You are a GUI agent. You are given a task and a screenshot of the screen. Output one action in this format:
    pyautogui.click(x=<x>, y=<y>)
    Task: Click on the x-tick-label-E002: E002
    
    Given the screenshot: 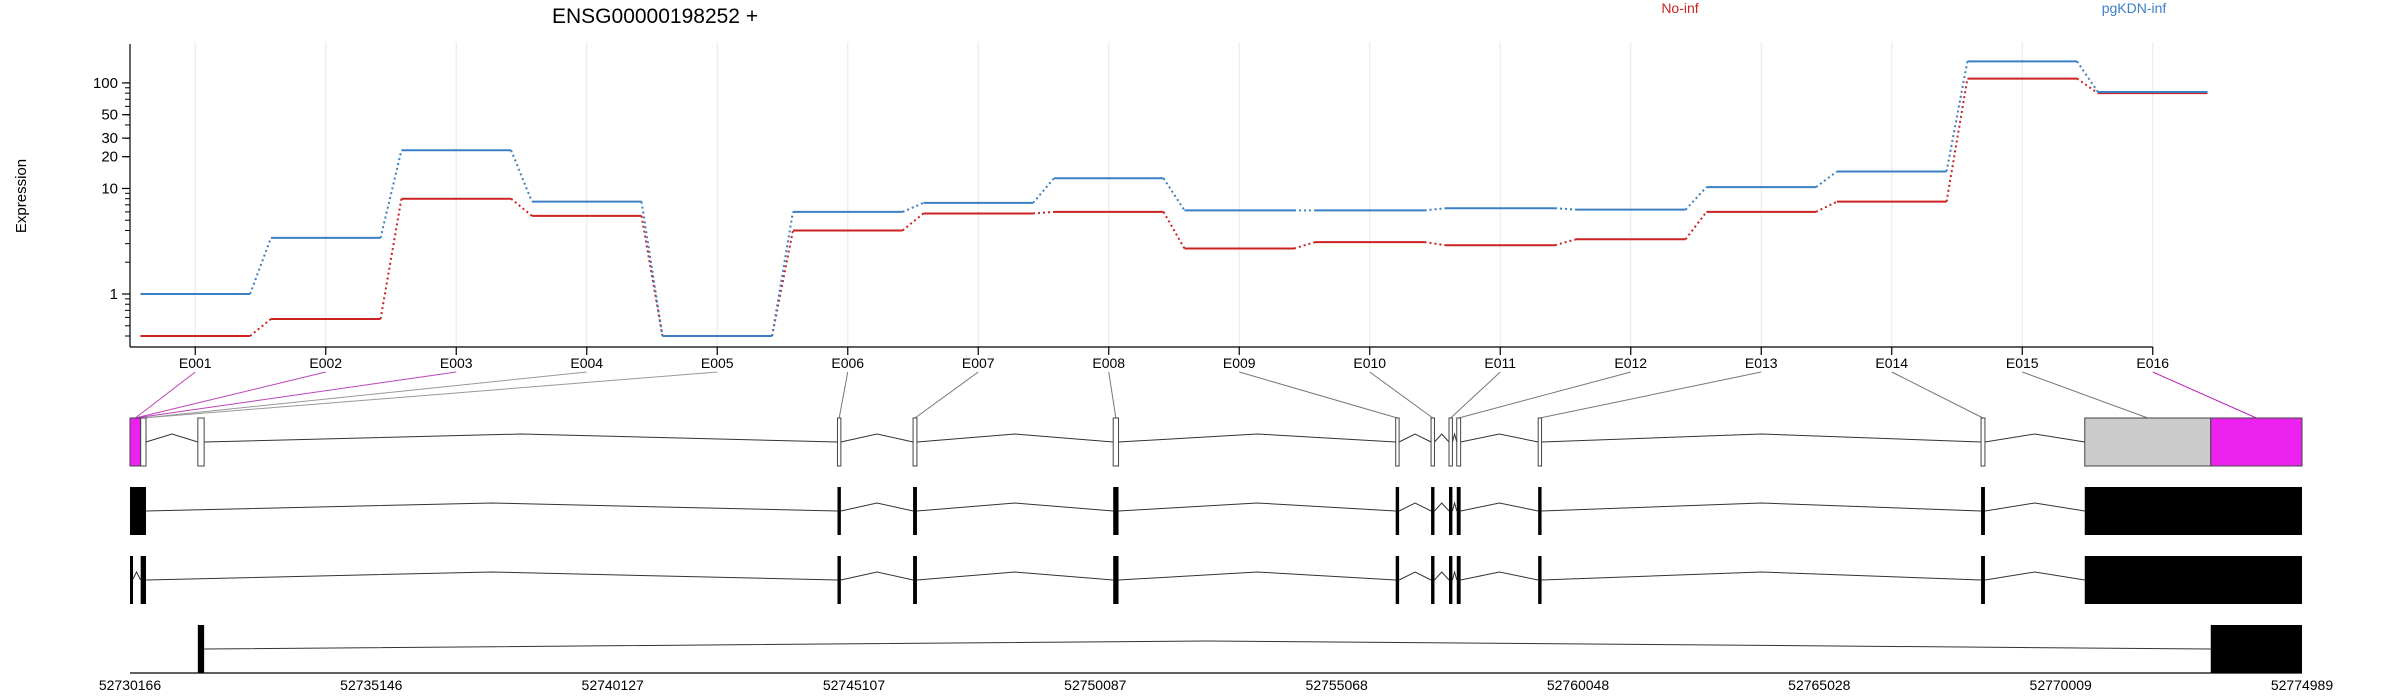 What is the action you would take?
    pyautogui.click(x=325, y=363)
    